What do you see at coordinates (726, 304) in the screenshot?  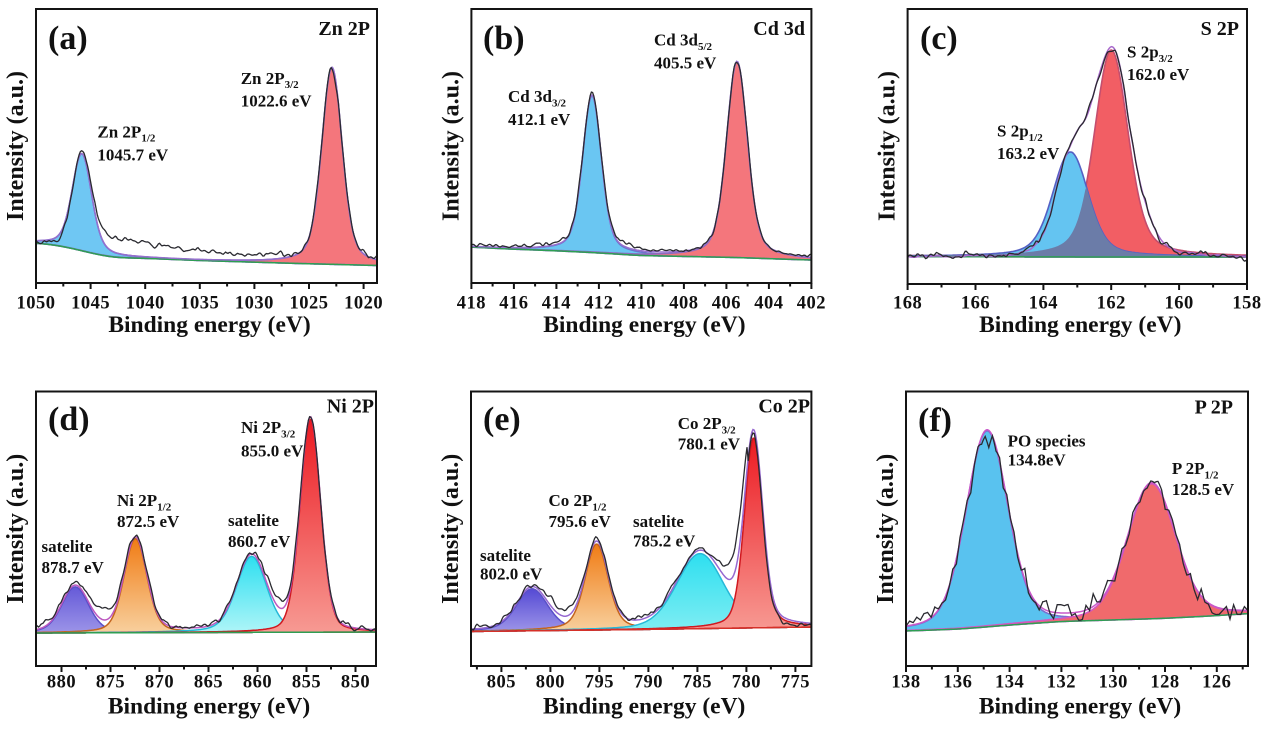 I see `svg-text: 406` at bounding box center [726, 304].